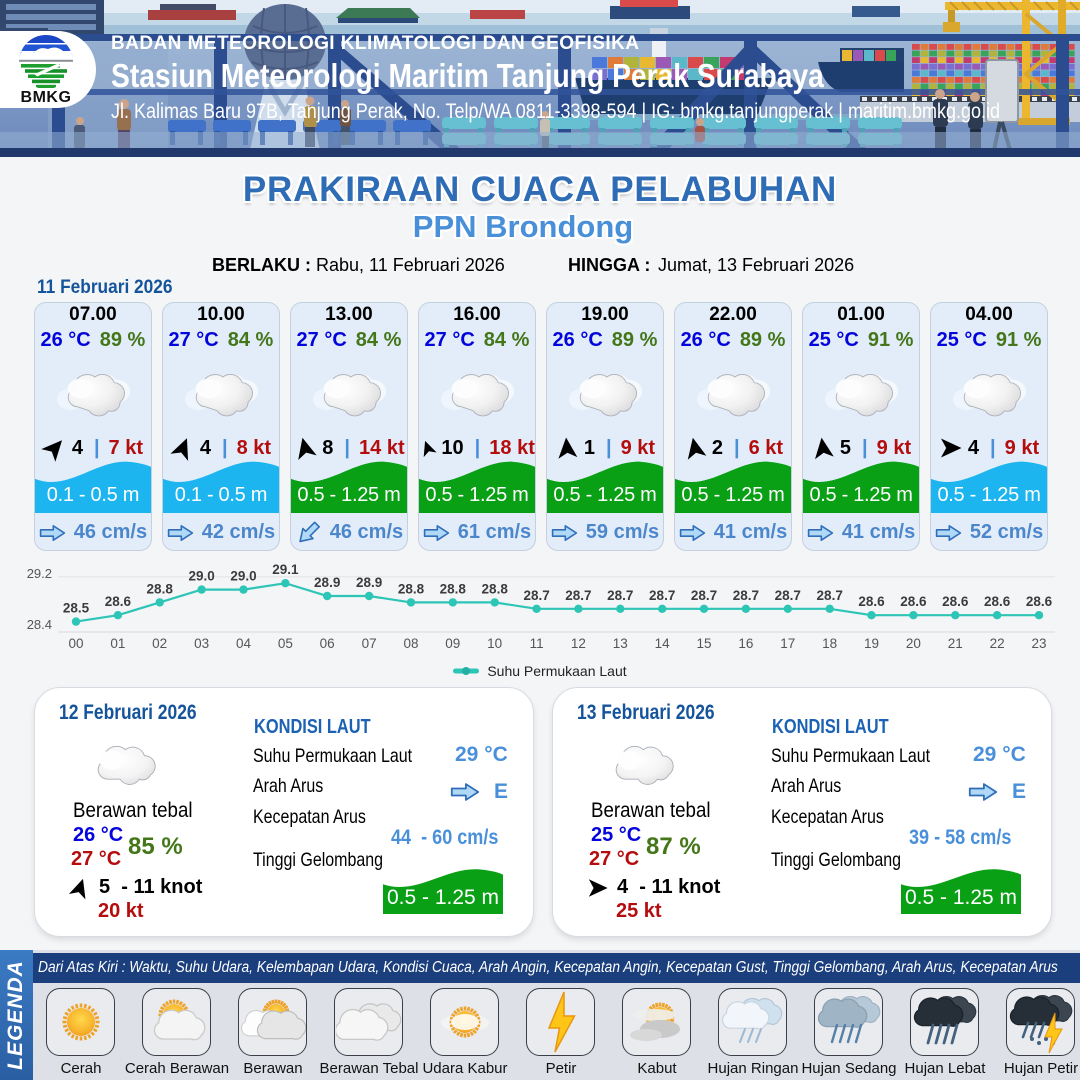  Describe the element at coordinates (494, 643) in the screenshot. I see `svg-text: 10` at that location.